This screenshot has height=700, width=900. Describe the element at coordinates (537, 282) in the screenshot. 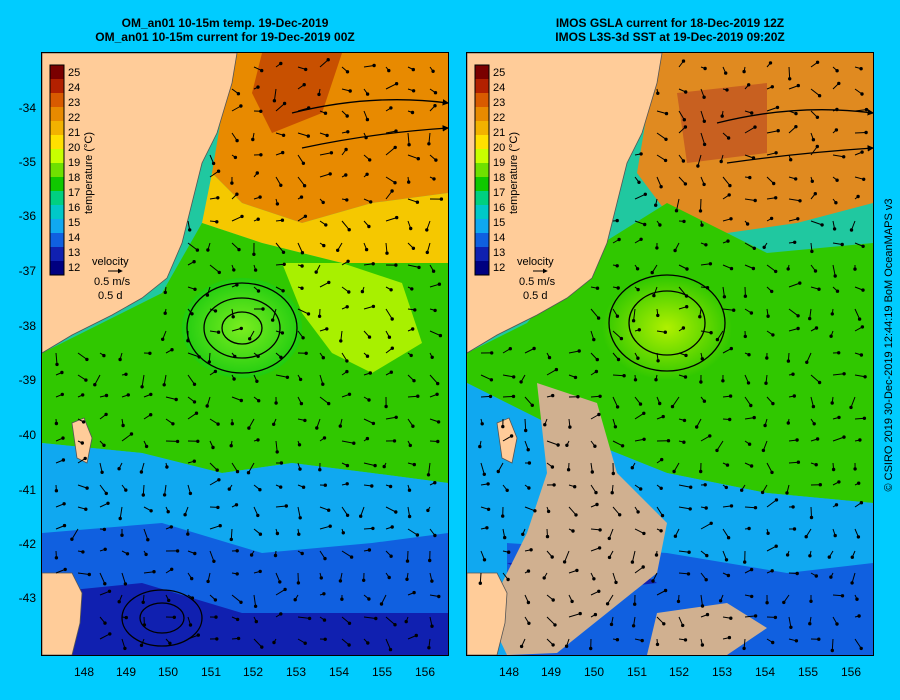

I see `right-velocity-speed: 0.5 m/s` at that location.